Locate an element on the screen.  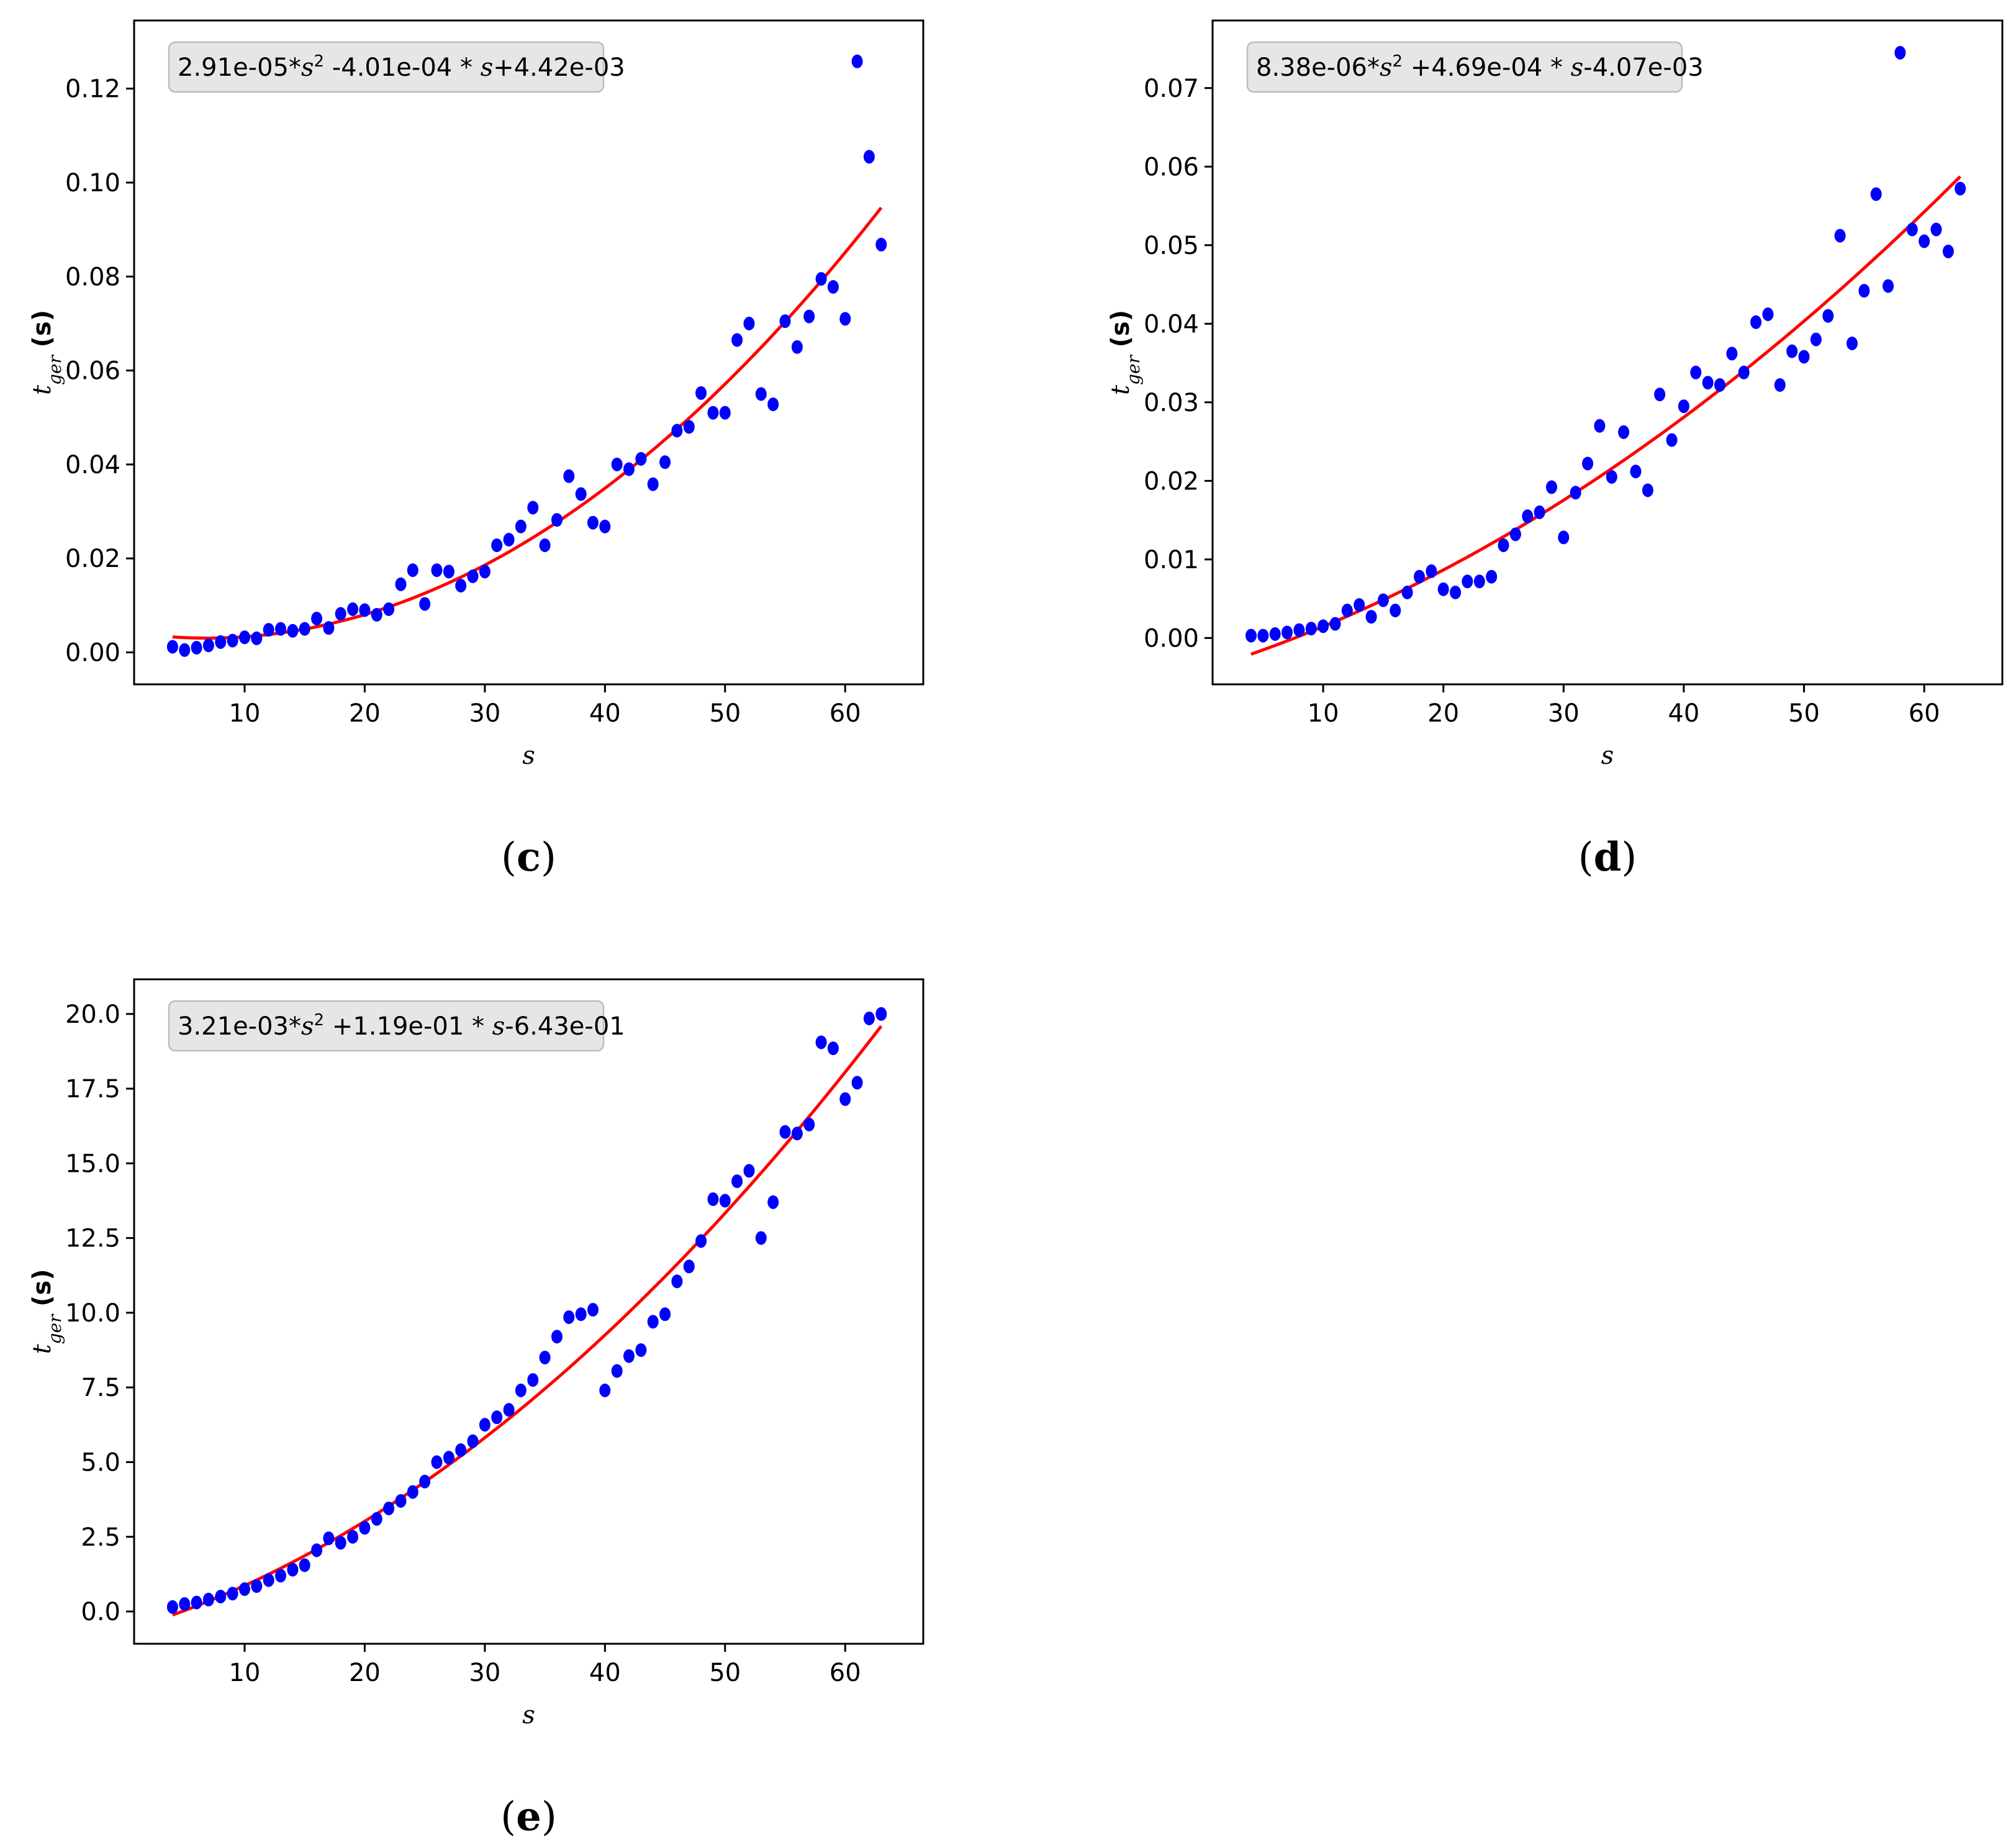
data-points-d is located at coordinates (1605, 344).